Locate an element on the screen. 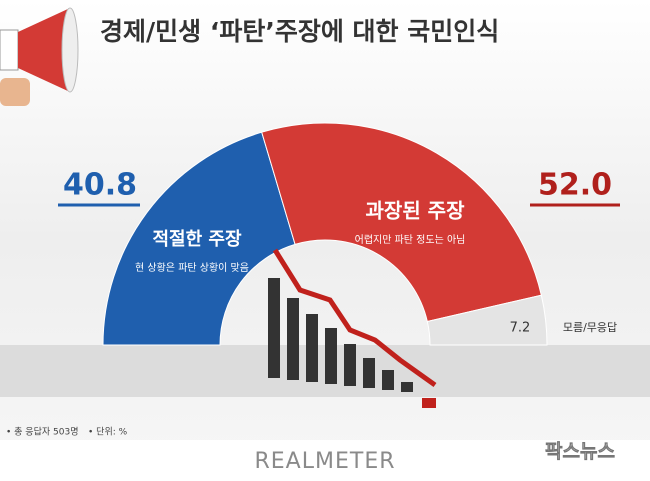 This screenshot has height=481, width=650. footer-band is located at coordinates (325, 460).